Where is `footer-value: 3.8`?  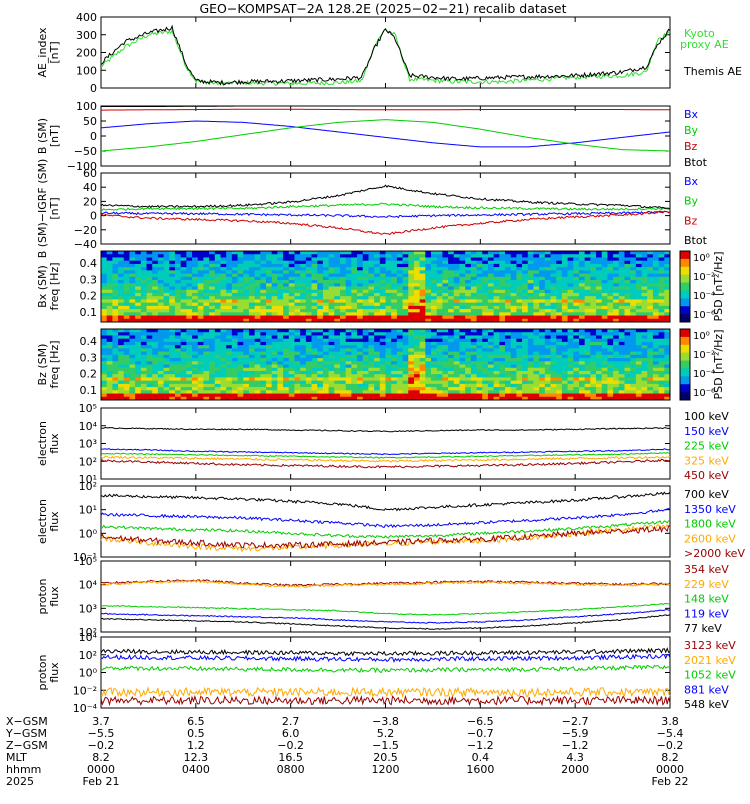
footer-value: 3.8 is located at coordinates (670, 721).